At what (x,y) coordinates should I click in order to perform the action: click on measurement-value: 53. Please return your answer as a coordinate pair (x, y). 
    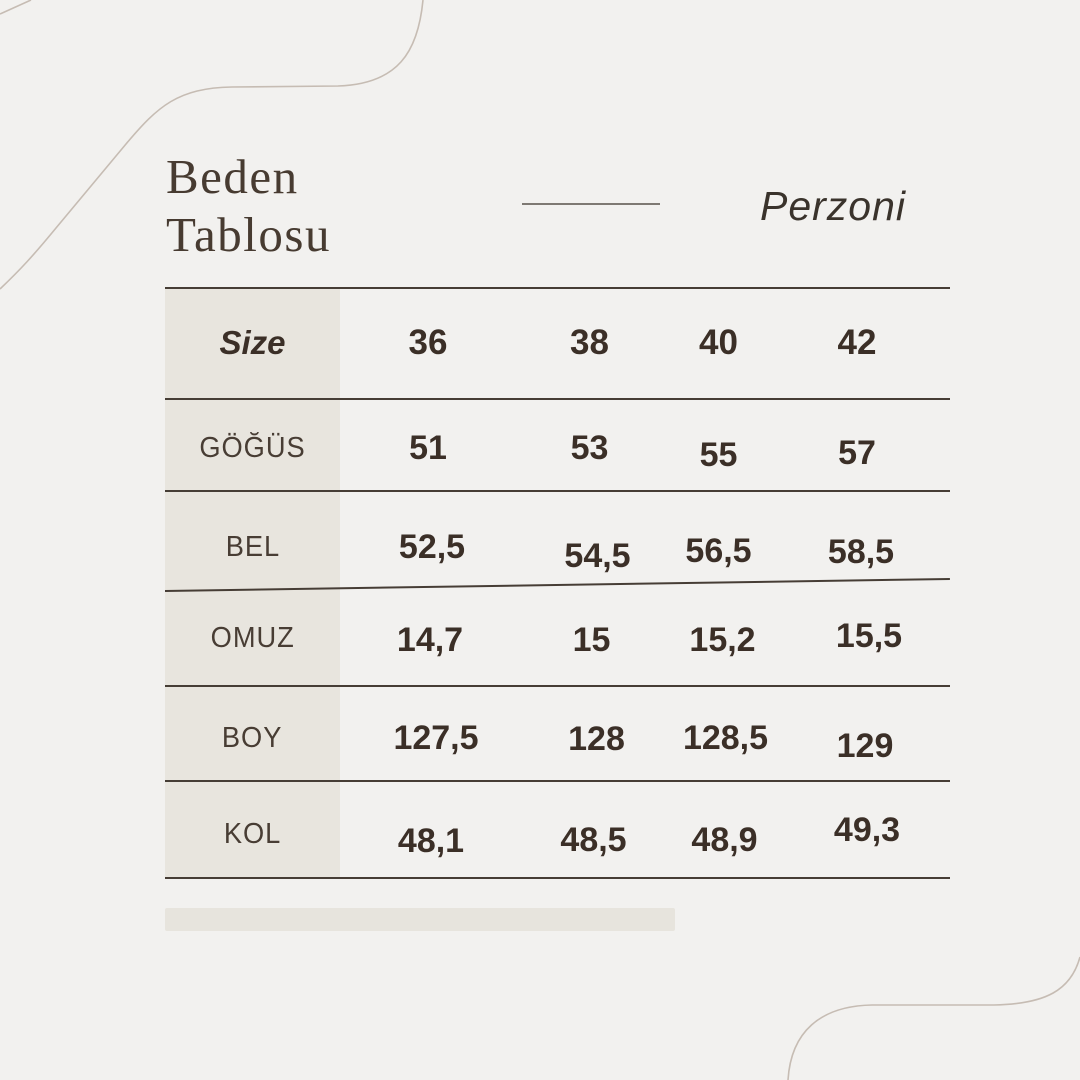
    Looking at the image, I should click on (589, 447).